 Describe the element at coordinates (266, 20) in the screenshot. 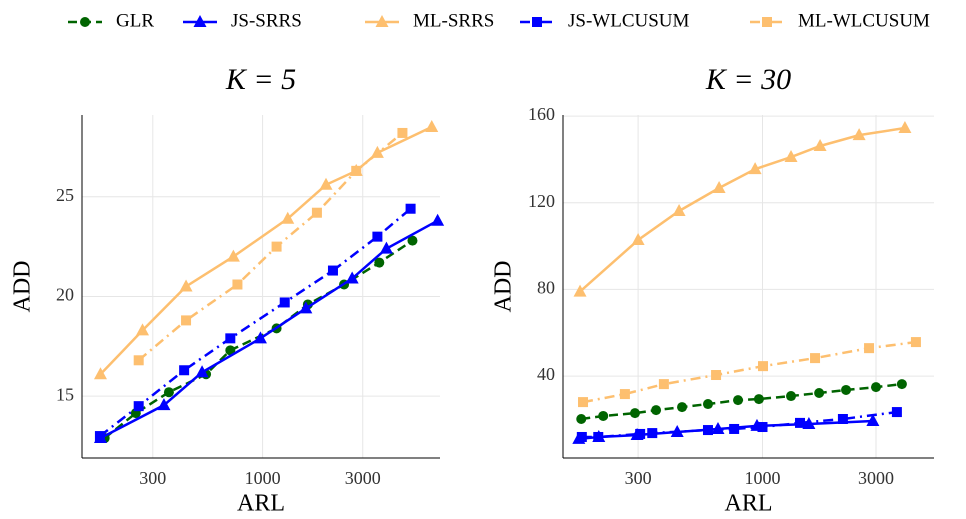

I see `legend-label: JS-SRRS` at that location.